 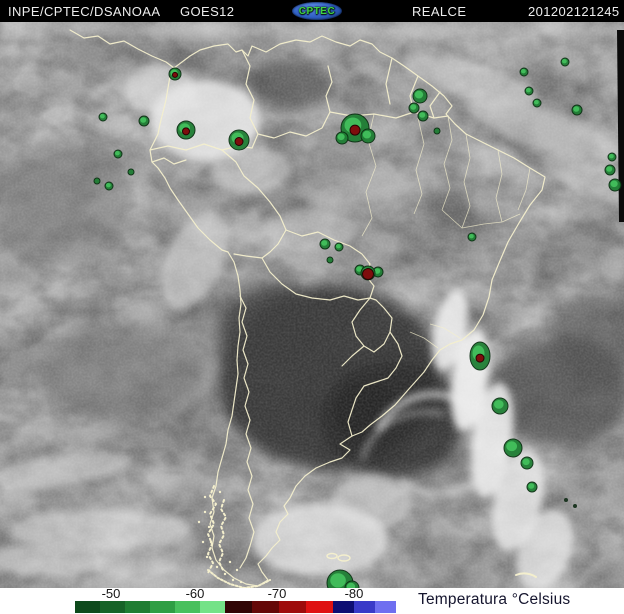 What do you see at coordinates (65, 11) in the screenshot?
I see `source-label: INPE/CPTEC/DSA` at bounding box center [65, 11].